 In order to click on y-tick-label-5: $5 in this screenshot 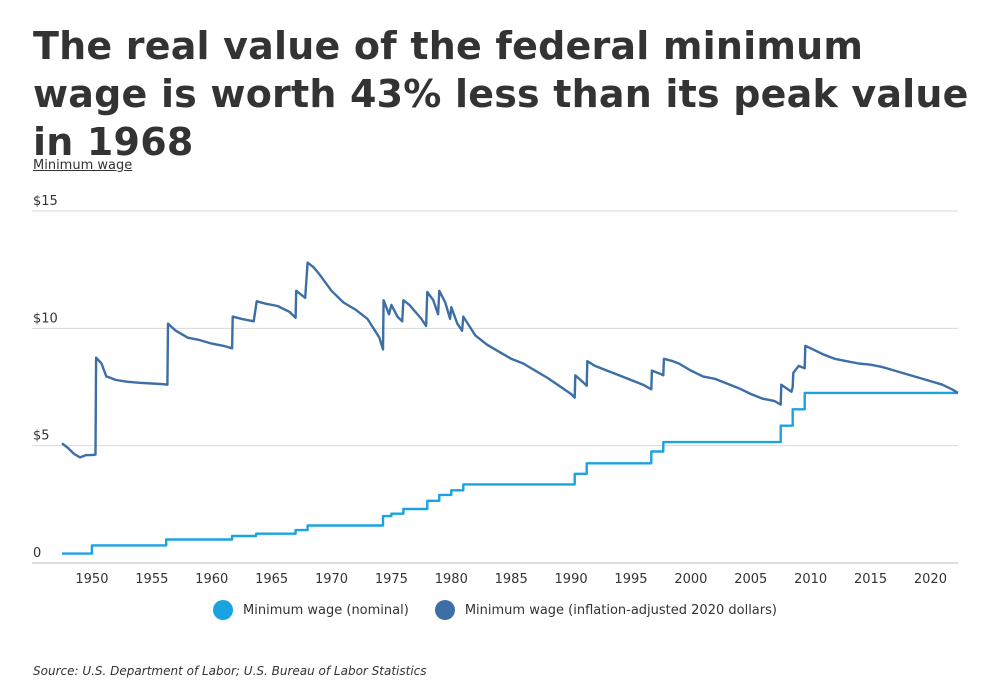, I will do `click(41, 436)`.